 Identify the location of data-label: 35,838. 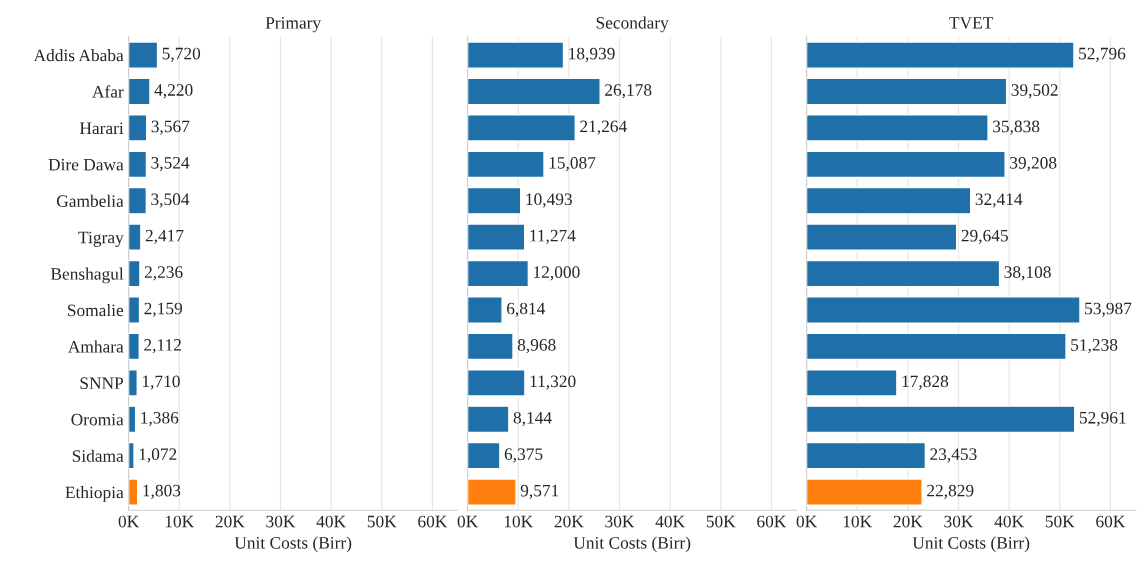
(1016, 127).